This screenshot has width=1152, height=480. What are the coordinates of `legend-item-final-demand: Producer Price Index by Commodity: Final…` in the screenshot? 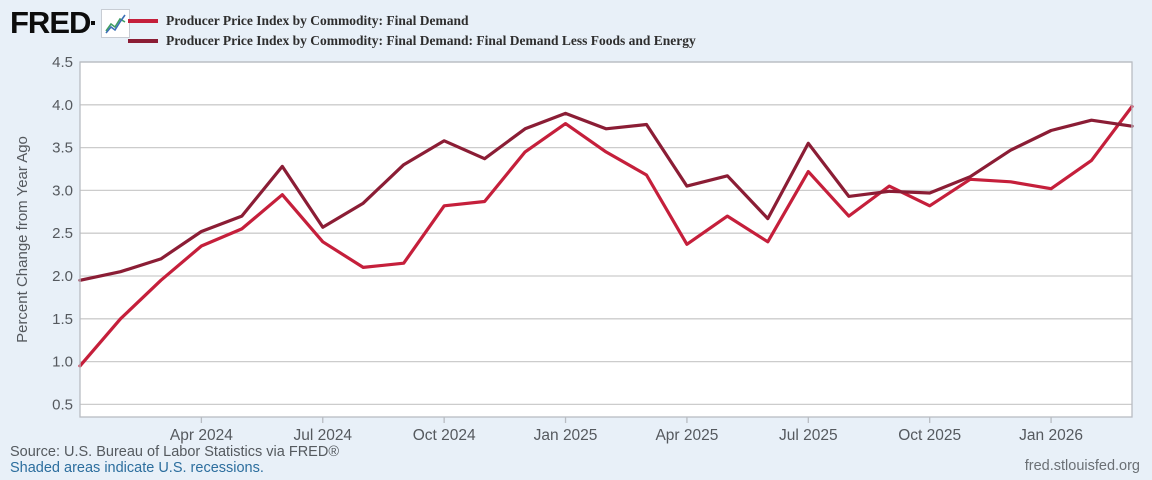 It's located at (412, 21).